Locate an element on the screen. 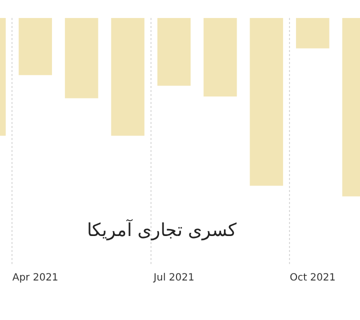 The width and height of the screenshot is (360, 320). x-tick-label: Oct 2021 is located at coordinates (313, 278).